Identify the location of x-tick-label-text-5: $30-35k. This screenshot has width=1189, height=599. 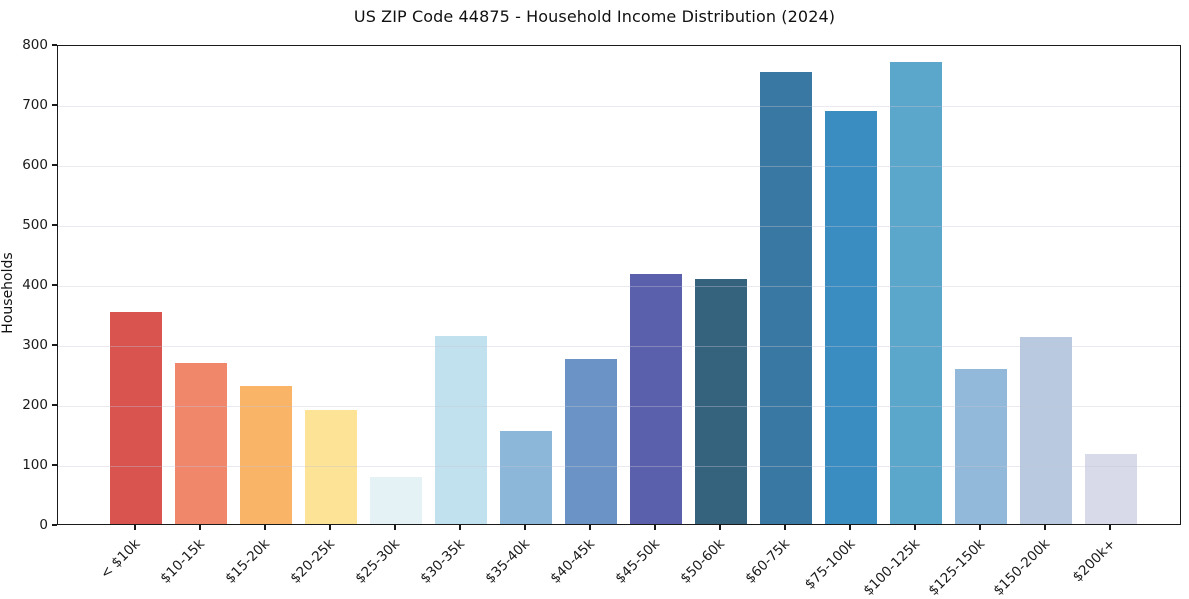
(443, 561).